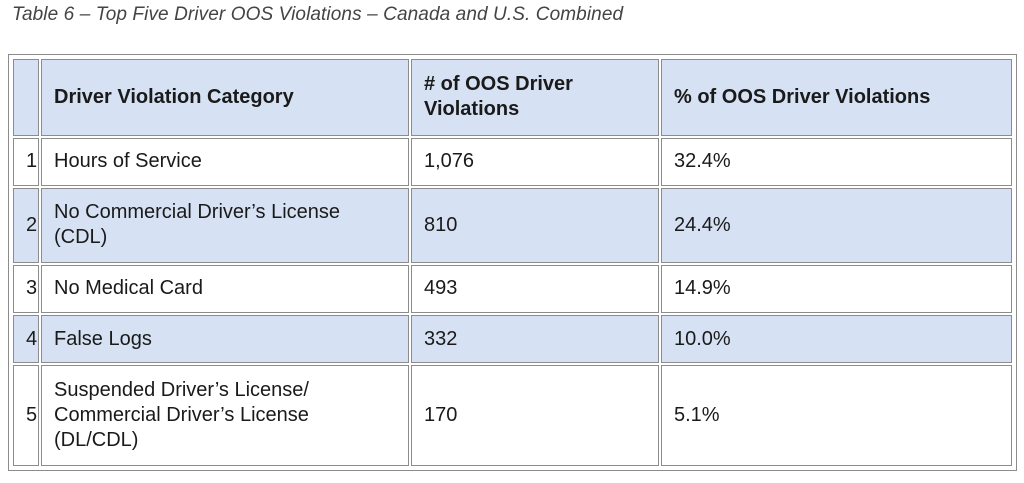  What do you see at coordinates (836, 288) in the screenshot?
I see `row-percent: 14.9%` at bounding box center [836, 288].